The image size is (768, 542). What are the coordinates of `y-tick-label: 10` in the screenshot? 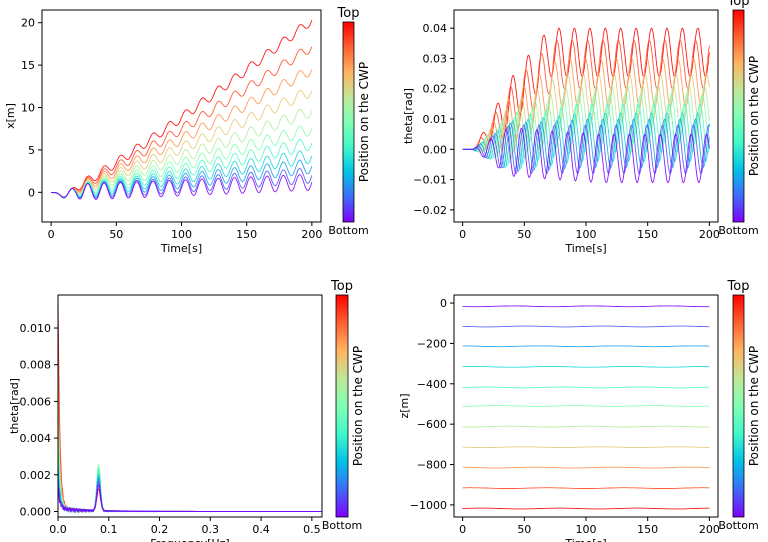 It's located at (28, 108).